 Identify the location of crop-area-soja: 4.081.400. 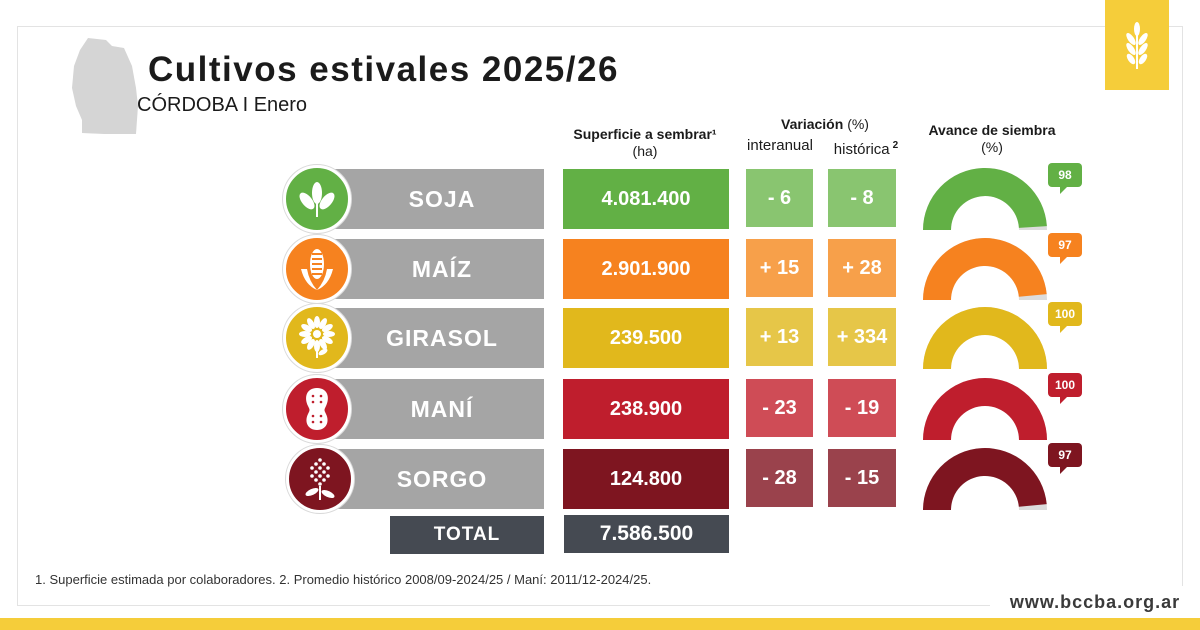
(646, 199).